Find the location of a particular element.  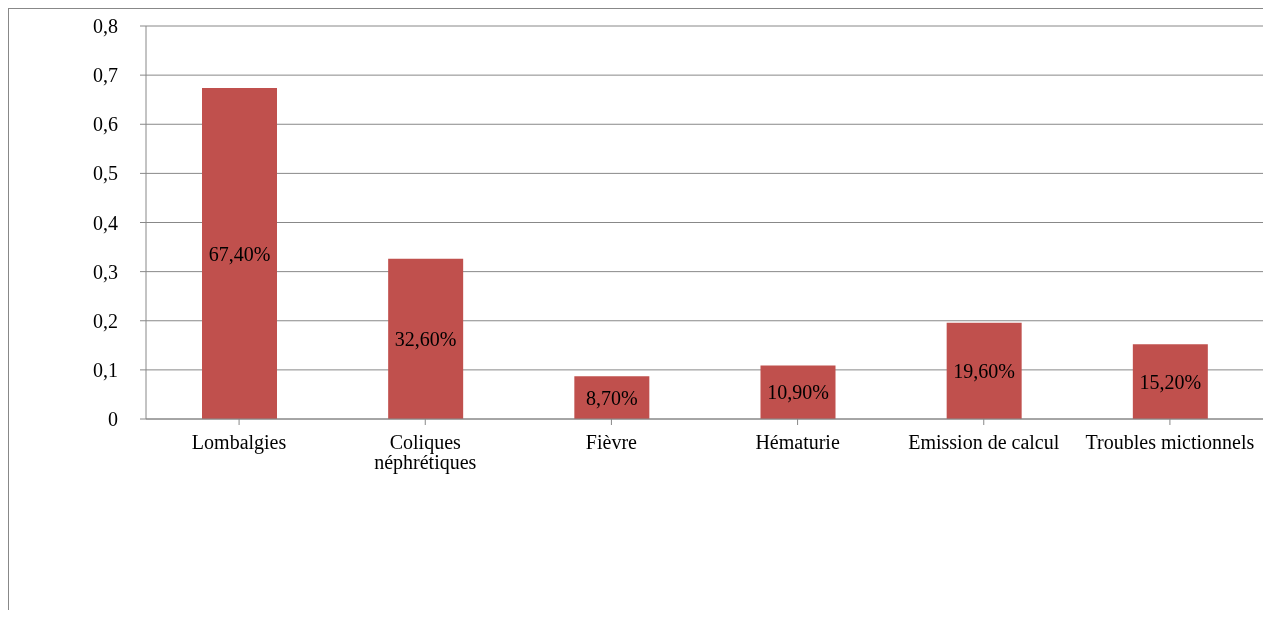

data-label: 67,40% is located at coordinates (239, 253).